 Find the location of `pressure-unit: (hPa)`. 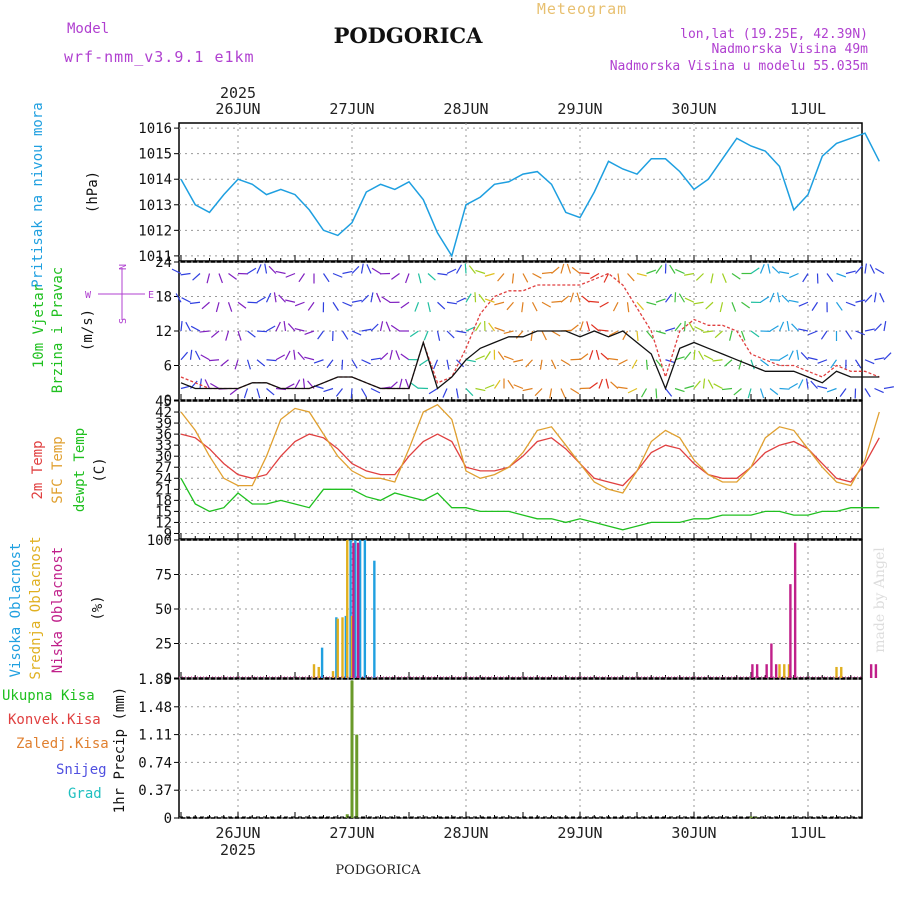

pressure-unit: (hPa) is located at coordinates (93, 192).